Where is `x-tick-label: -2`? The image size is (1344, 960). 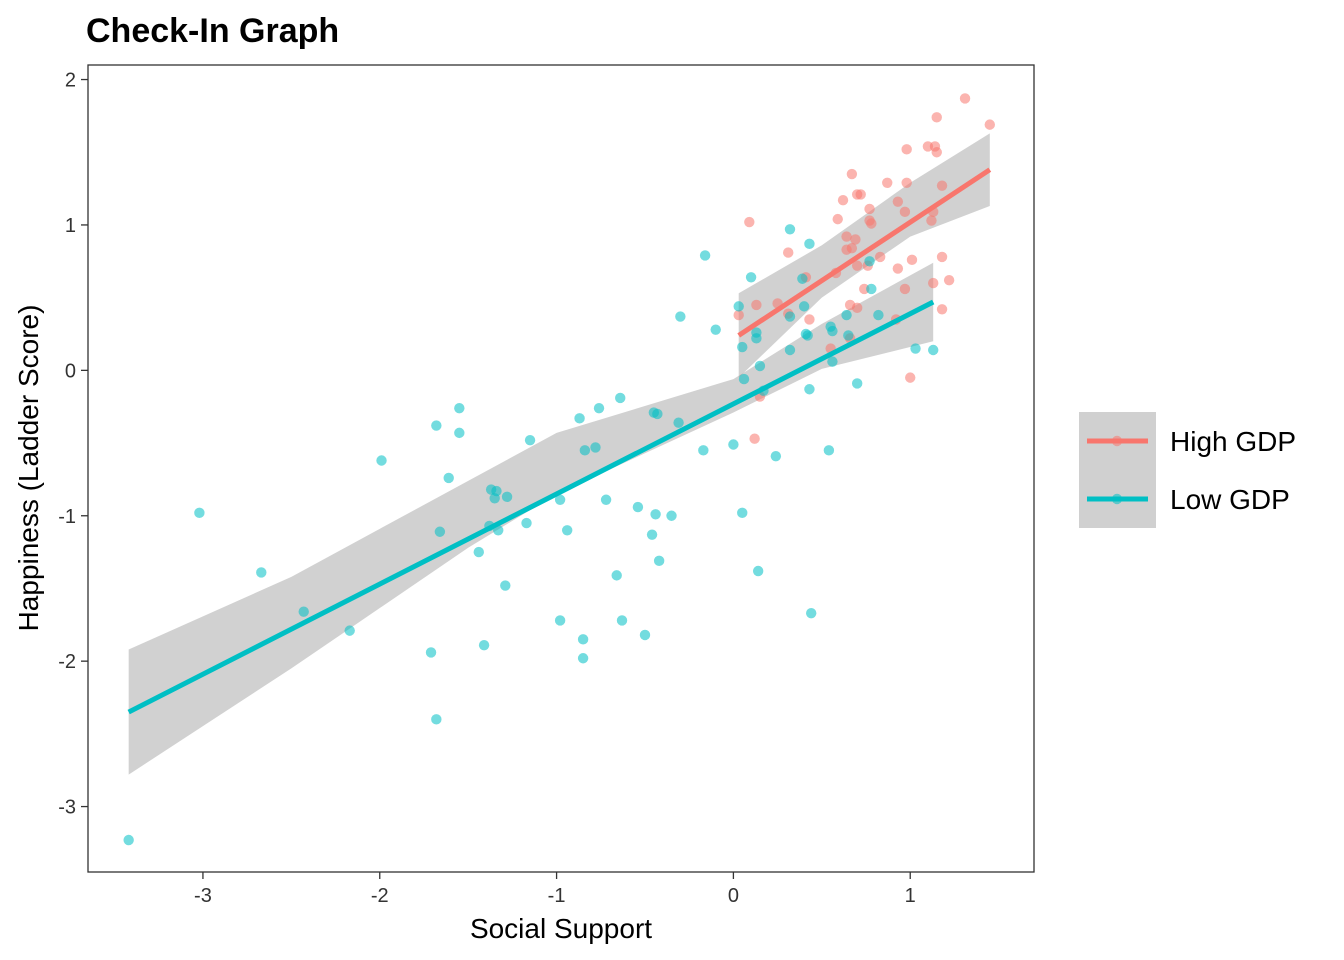 x-tick-label: -2 is located at coordinates (380, 896).